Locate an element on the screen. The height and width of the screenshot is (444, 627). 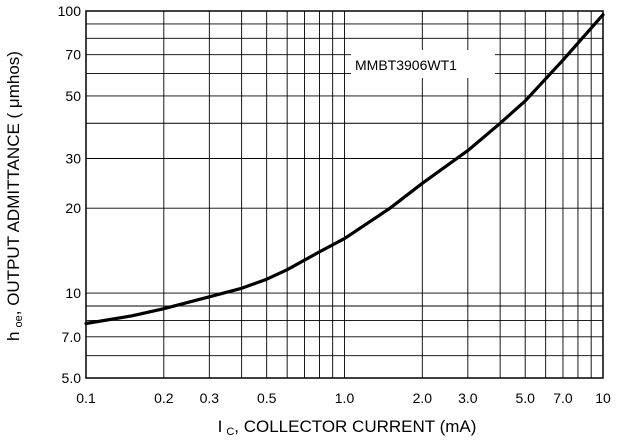
y-tick-label: 30 is located at coordinates (73, 158).